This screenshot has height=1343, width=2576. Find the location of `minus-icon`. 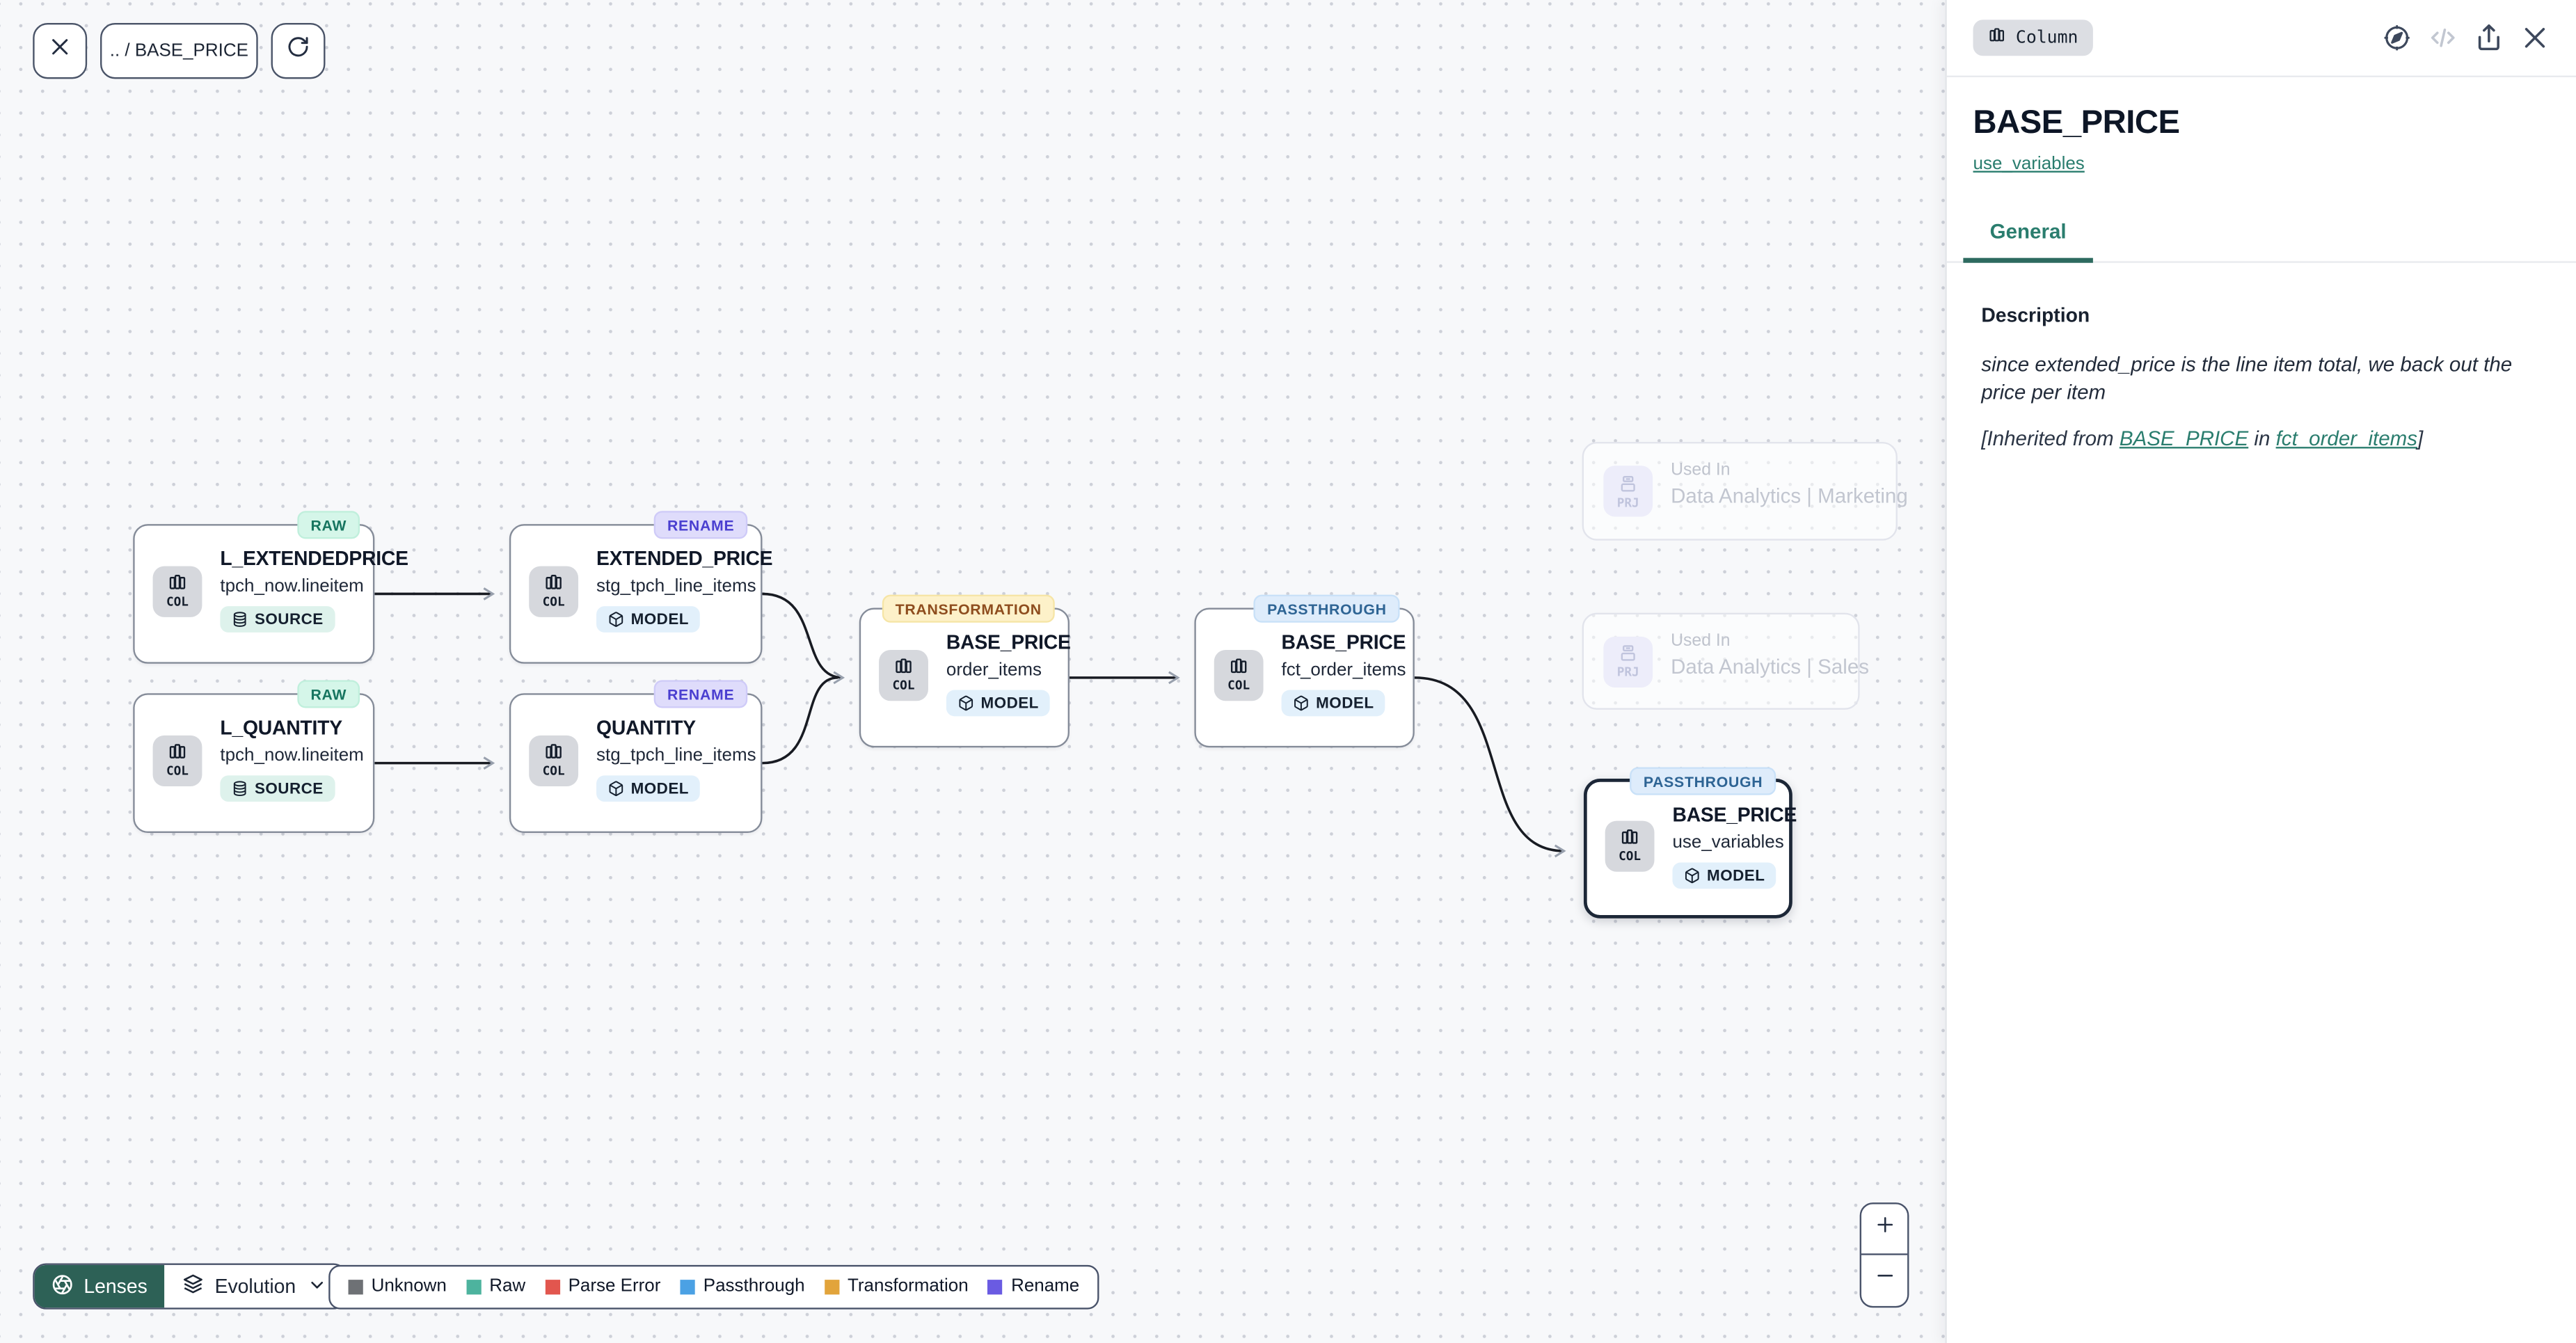

minus-icon is located at coordinates (1884, 1279).